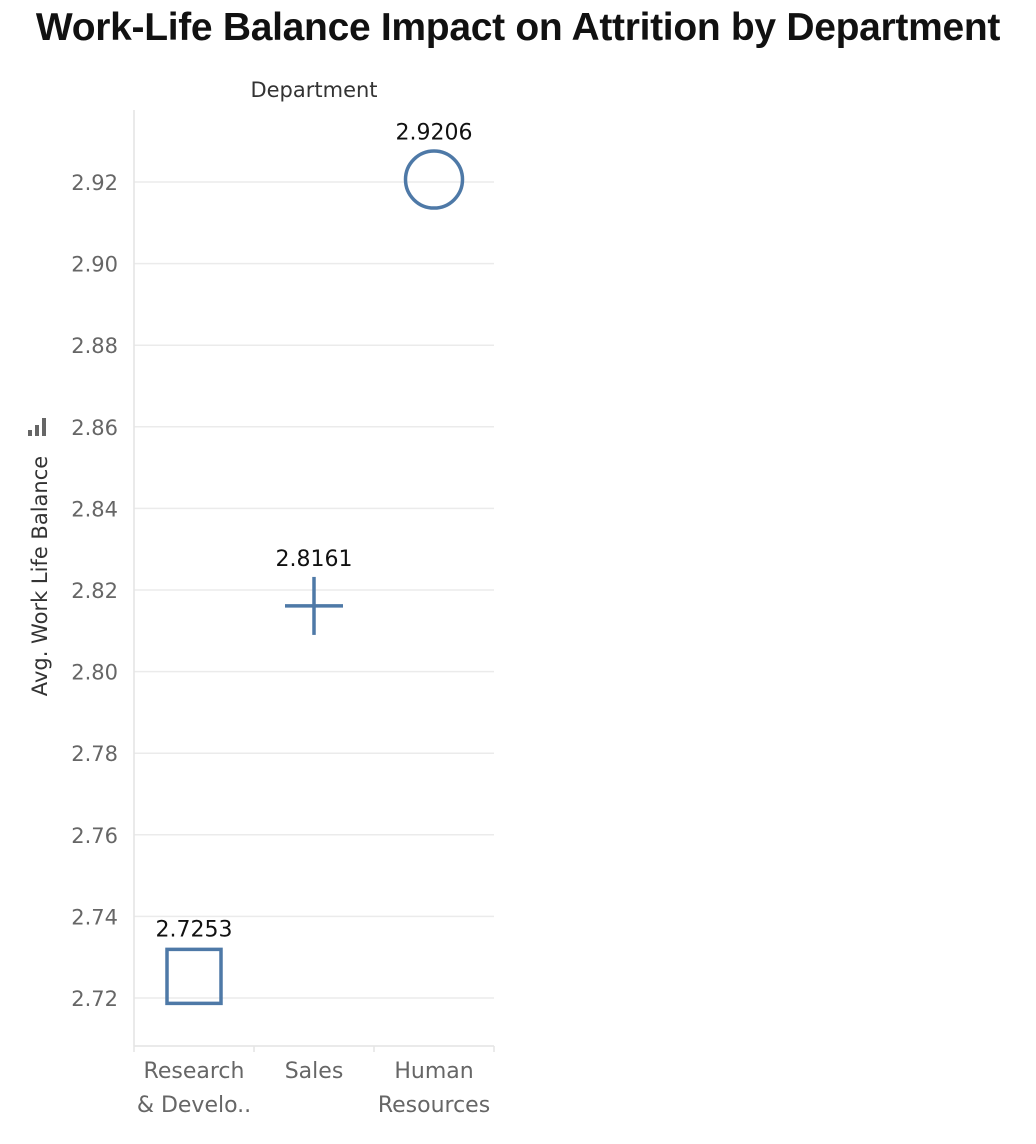 This screenshot has width=1036, height=1144. I want to click on square-mark, so click(194, 976).